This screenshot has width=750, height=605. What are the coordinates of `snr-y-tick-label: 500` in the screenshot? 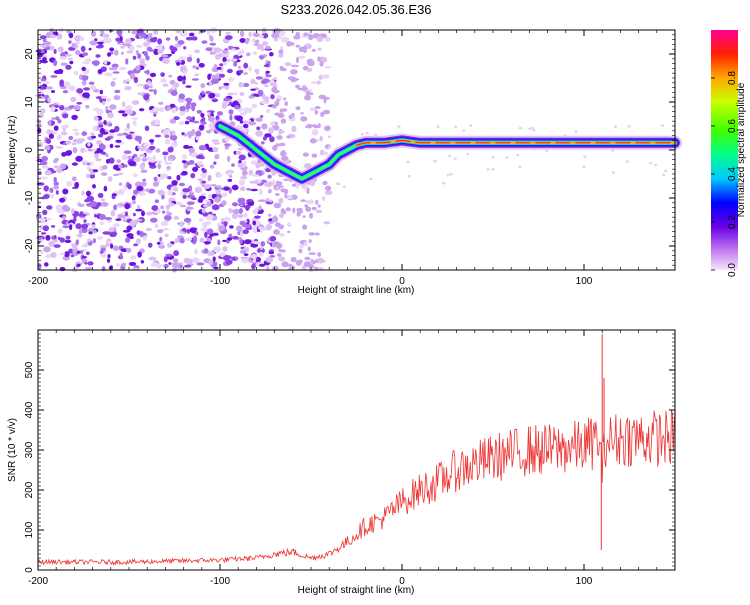 It's located at (29, 369).